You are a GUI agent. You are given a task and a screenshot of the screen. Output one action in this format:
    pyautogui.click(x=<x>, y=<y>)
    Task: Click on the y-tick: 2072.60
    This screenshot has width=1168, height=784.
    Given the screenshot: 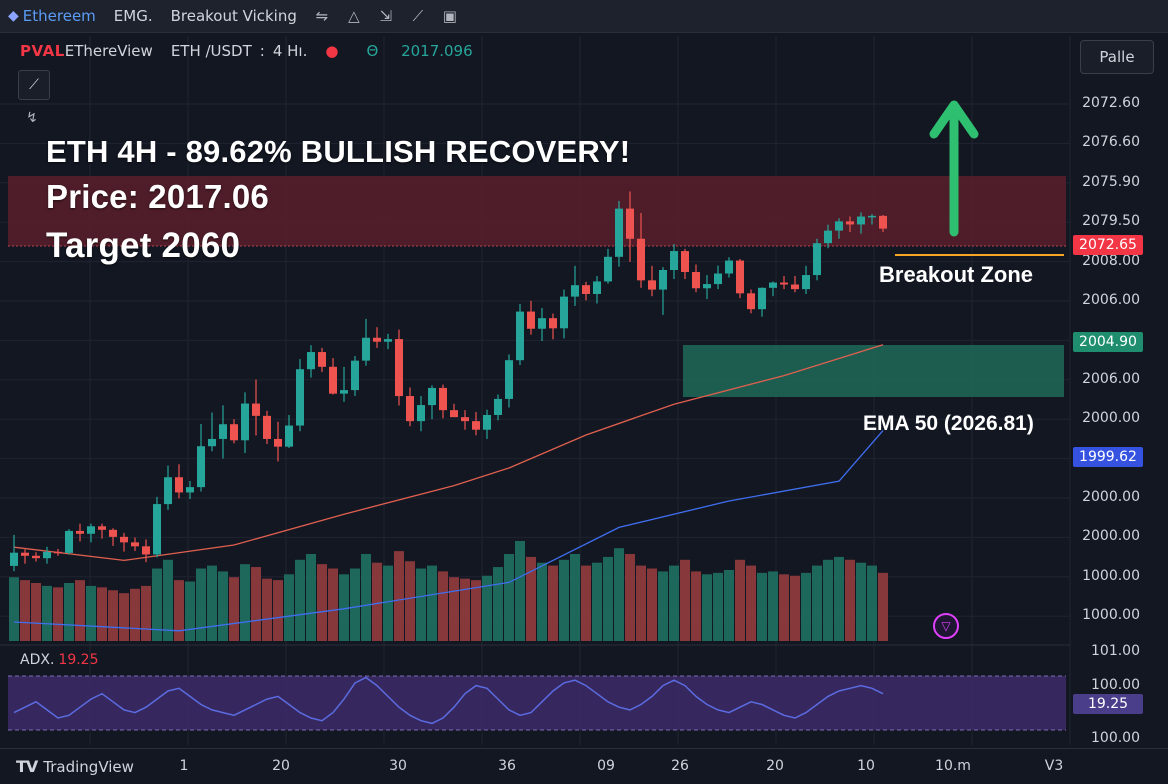 What is the action you would take?
    pyautogui.click(x=1111, y=103)
    